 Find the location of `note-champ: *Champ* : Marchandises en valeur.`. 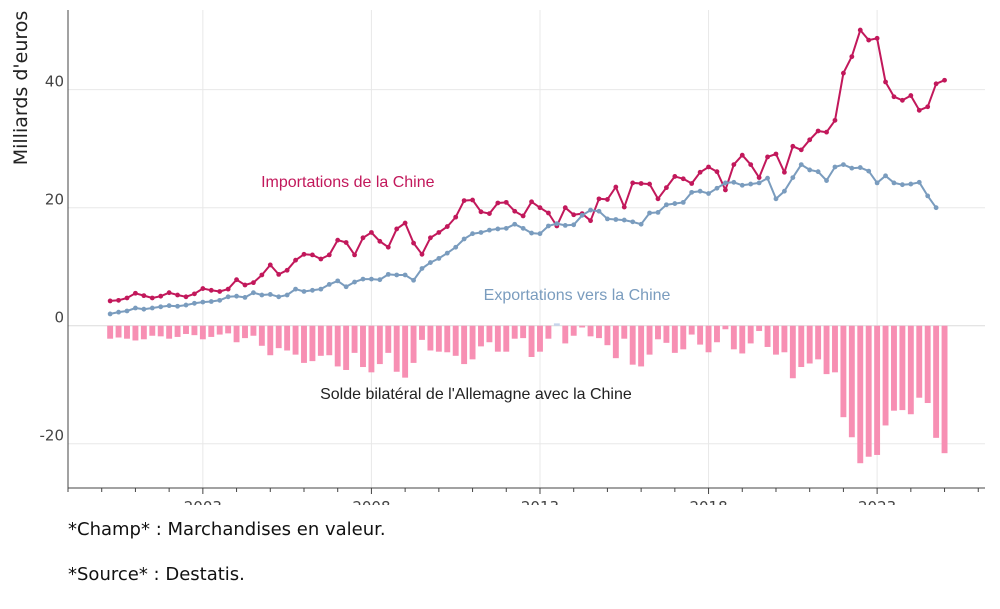

note-champ: *Champ* : Marchandises en valeur. is located at coordinates (227, 529).